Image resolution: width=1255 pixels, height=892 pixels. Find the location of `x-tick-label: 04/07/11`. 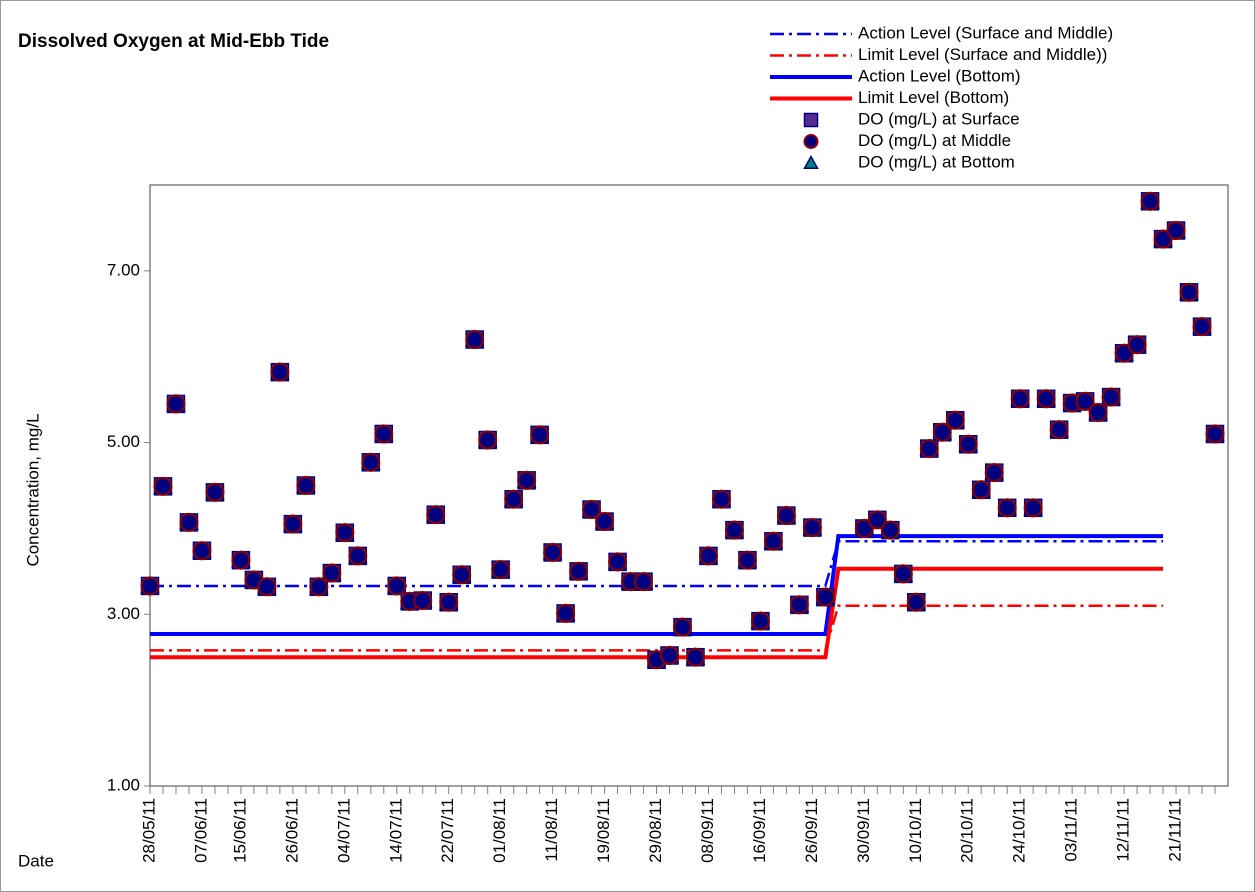

x-tick-label: 04/07/11 is located at coordinates (343, 830).